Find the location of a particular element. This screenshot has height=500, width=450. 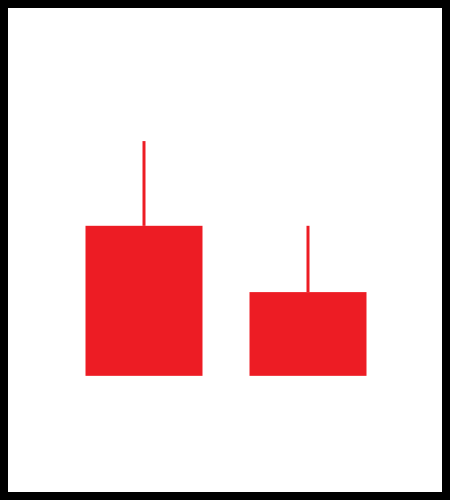

candle-1-body is located at coordinates (144, 300).